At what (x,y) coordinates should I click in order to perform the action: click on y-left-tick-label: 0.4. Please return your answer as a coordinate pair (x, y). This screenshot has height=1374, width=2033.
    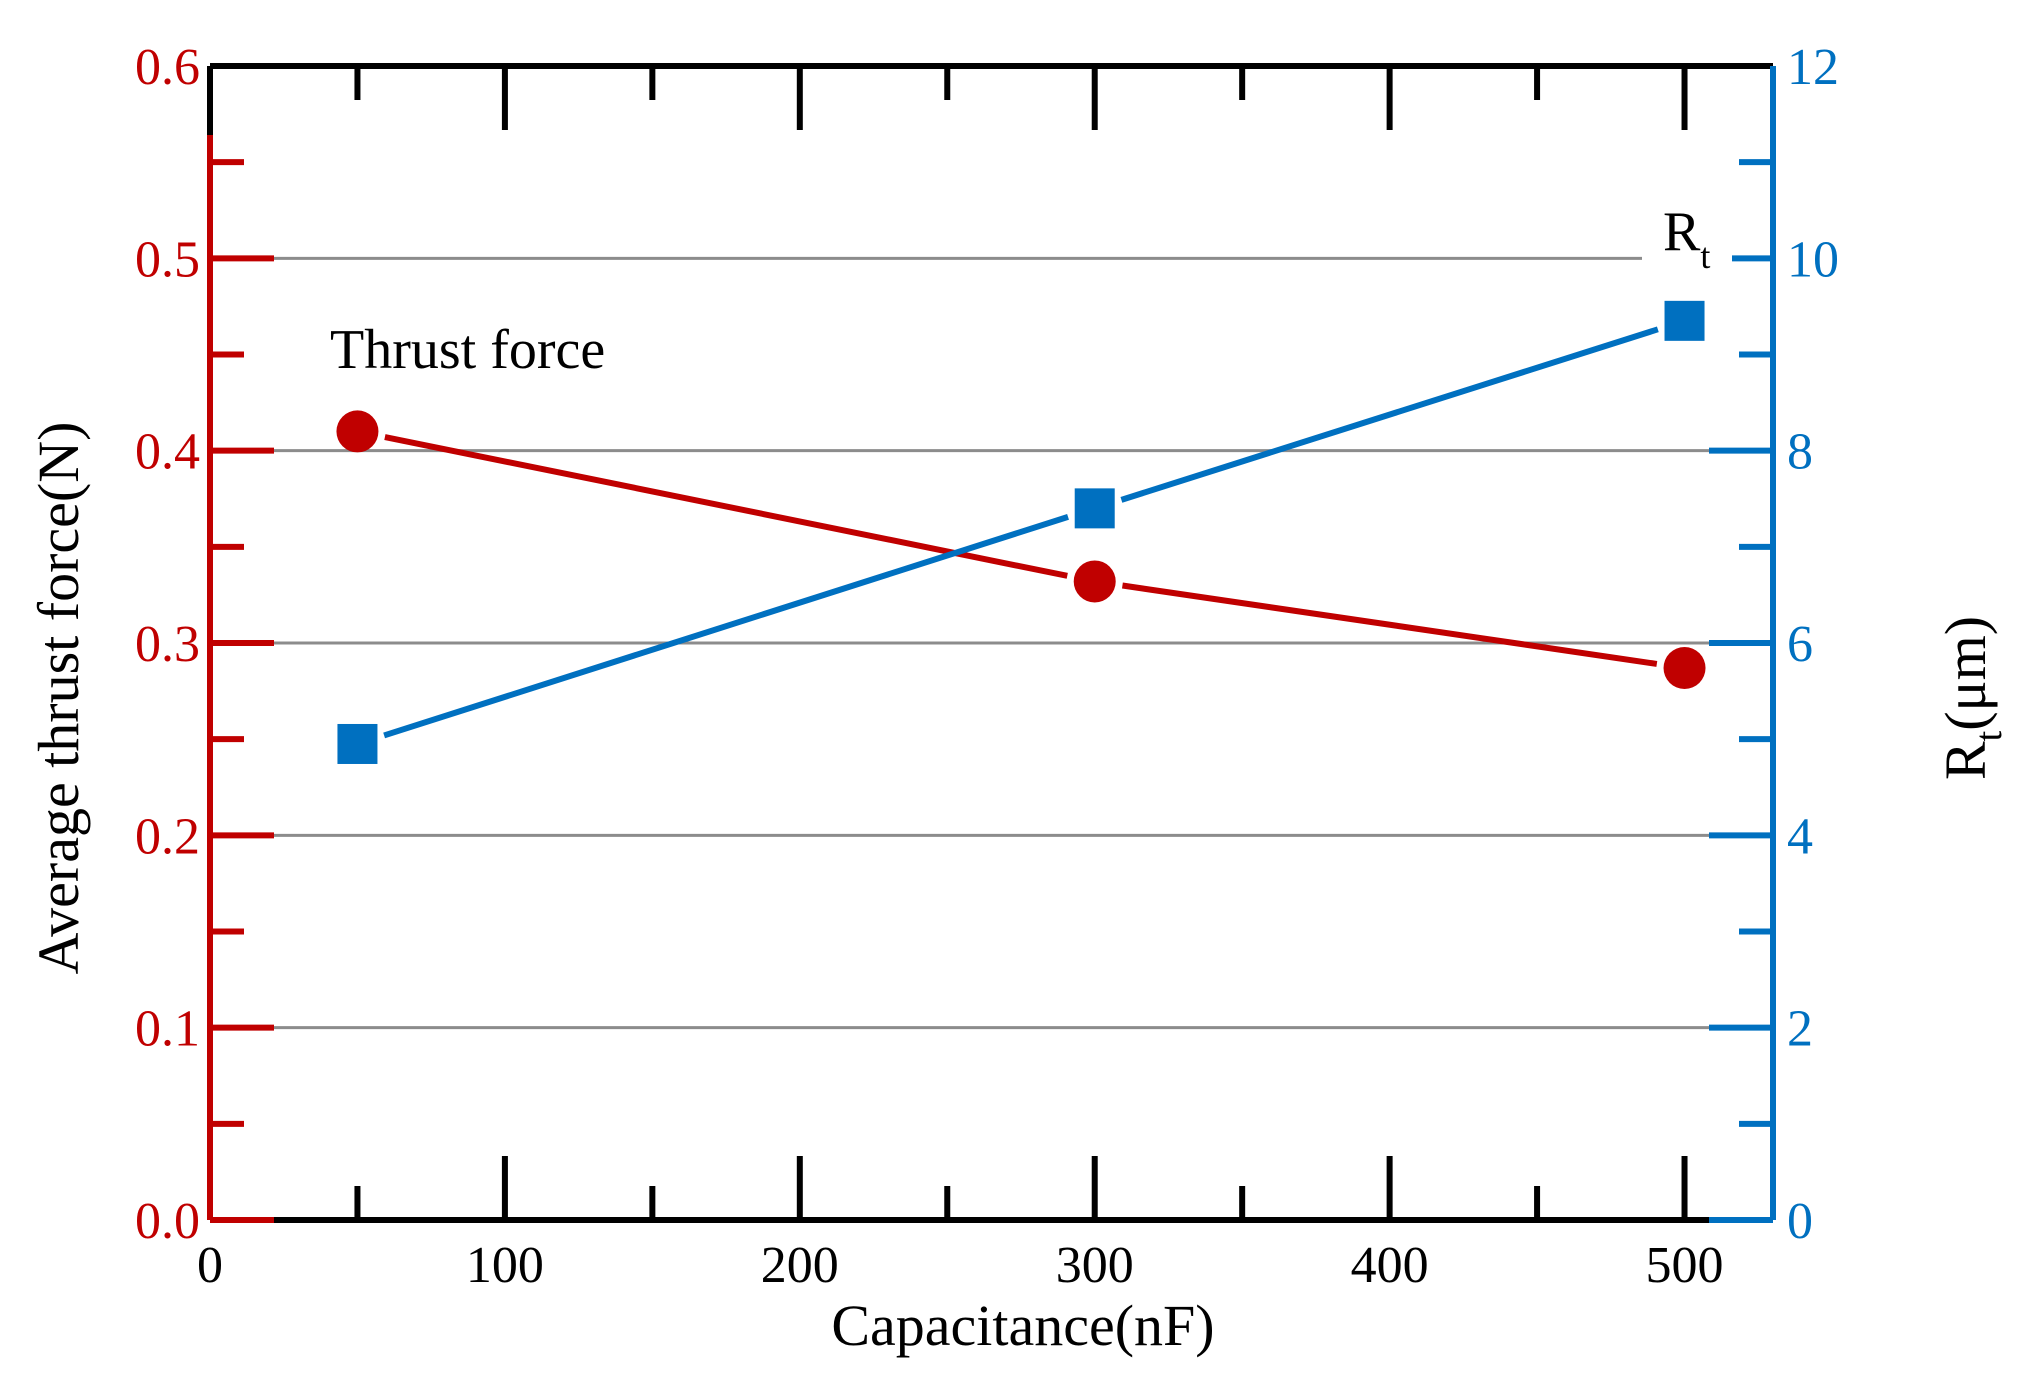
    Looking at the image, I should click on (167, 452).